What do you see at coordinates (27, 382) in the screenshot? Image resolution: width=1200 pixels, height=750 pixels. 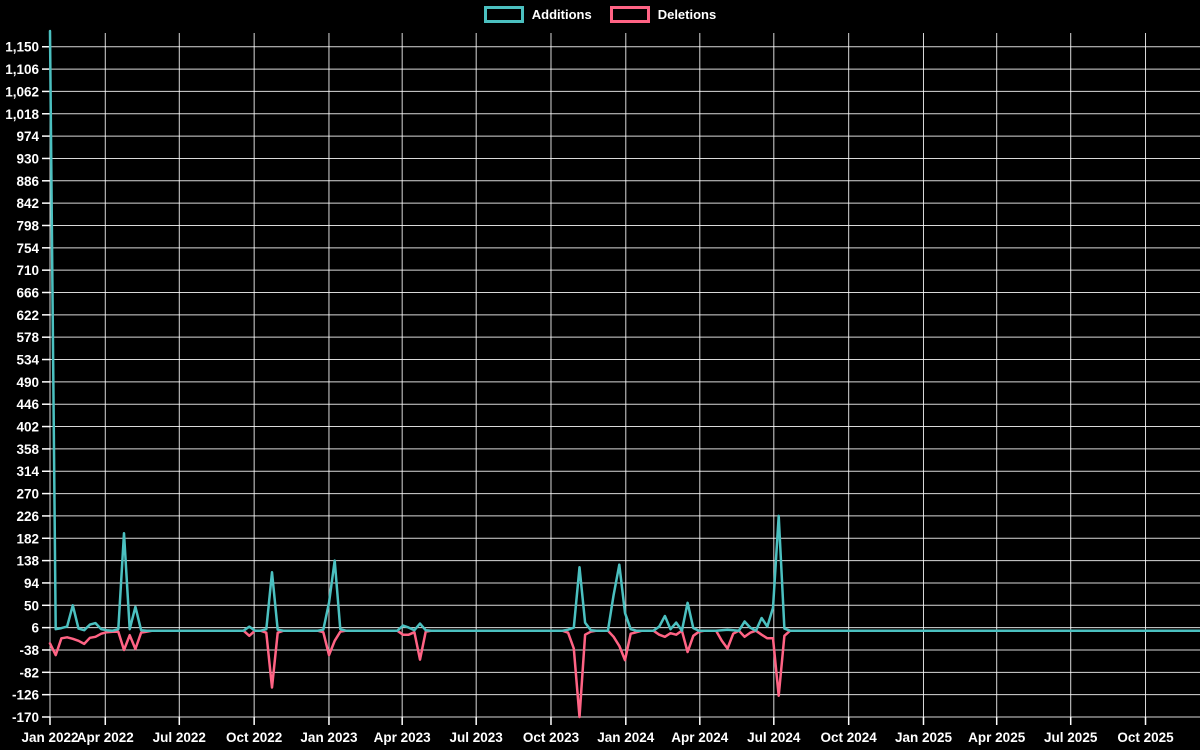 I see `svg-text: 490` at bounding box center [27, 382].